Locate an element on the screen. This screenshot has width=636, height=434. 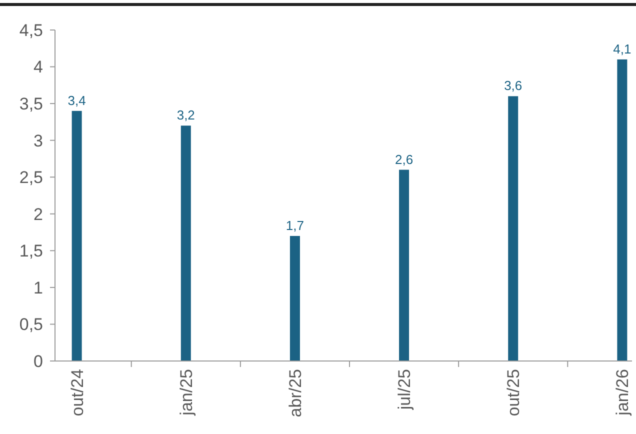
x-tick-label: jul/25 is located at coordinates (404, 390).